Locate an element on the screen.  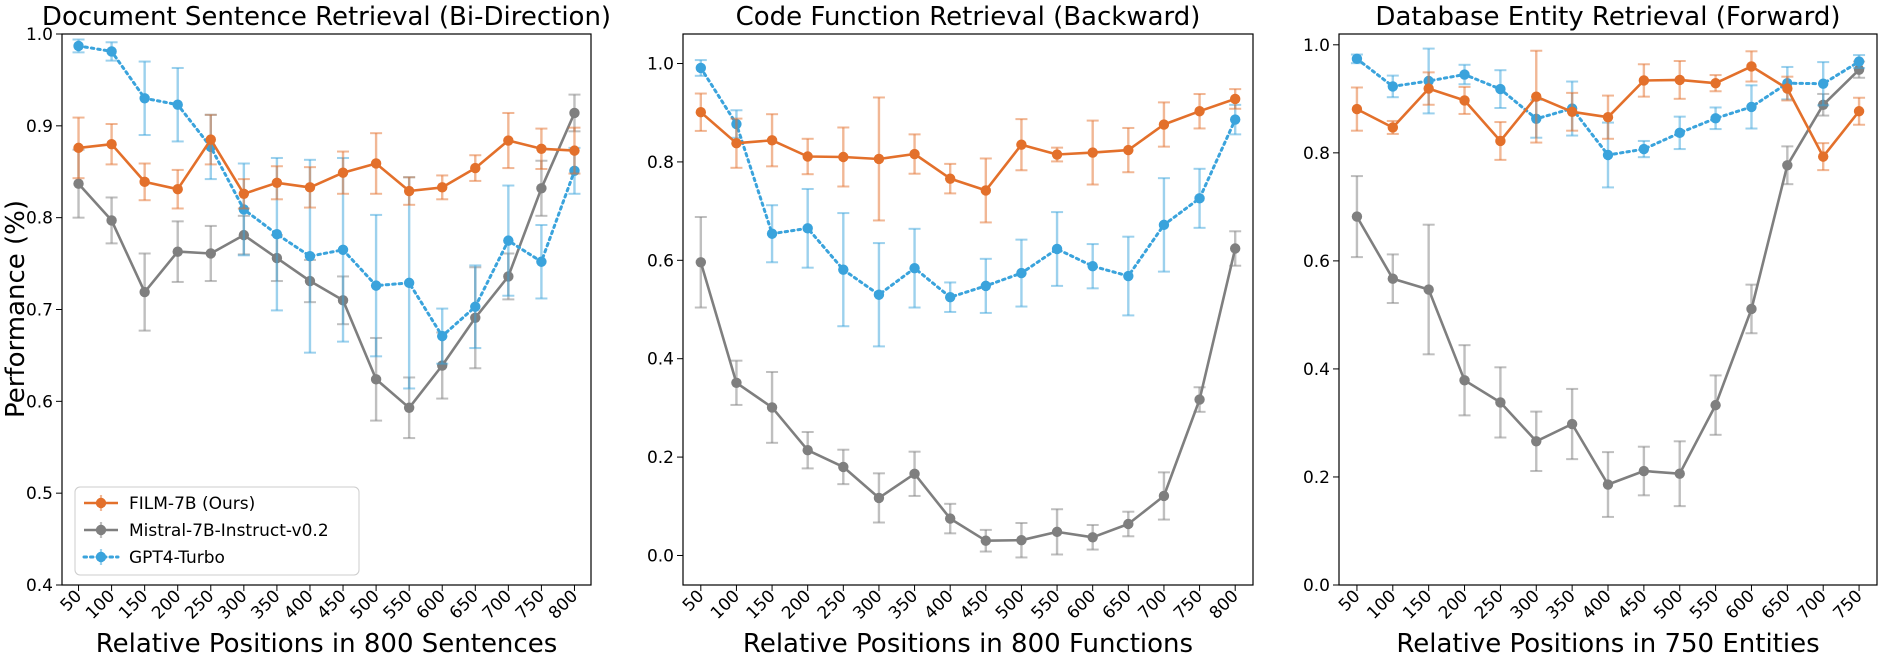
x-tick-label: 100 is located at coordinates (100, 604).